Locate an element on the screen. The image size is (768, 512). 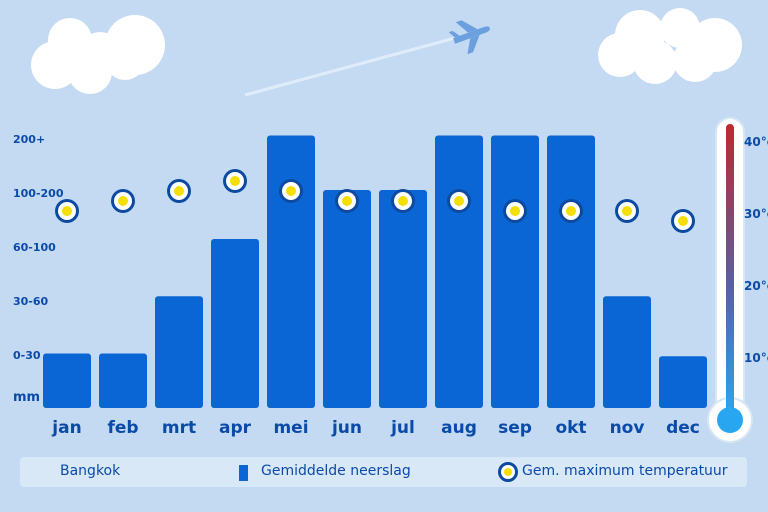
y-tick-label: 60-100 is located at coordinates (34, 247).